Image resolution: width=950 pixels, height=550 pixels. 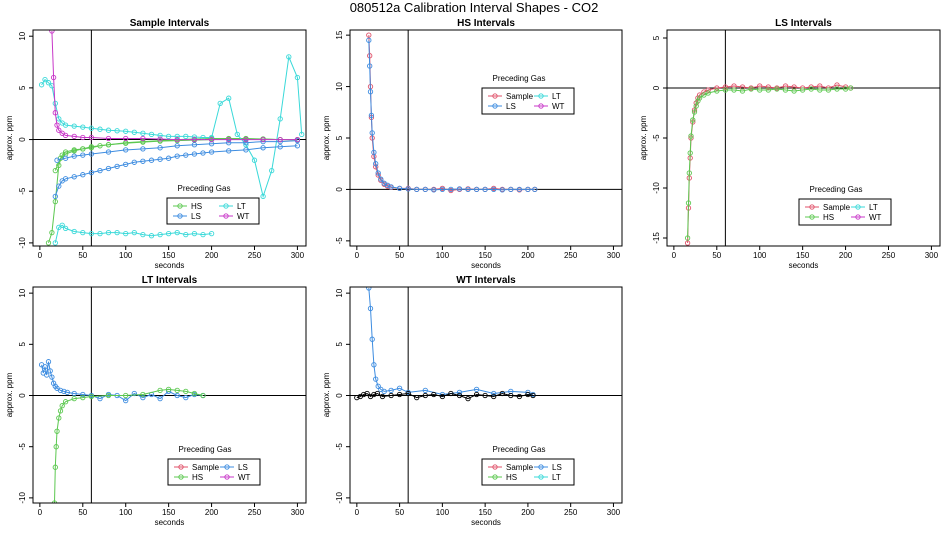 What do you see at coordinates (769, 163) in the screenshot?
I see `series-line-hs` at bounding box center [769, 163].